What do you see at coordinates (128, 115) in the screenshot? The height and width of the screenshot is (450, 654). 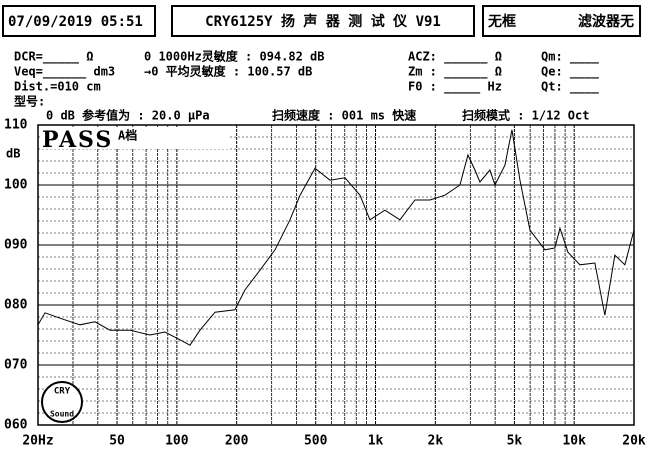 I see `reference: 0 dB 参考值为 : 20.0 μPa` at bounding box center [128, 115].